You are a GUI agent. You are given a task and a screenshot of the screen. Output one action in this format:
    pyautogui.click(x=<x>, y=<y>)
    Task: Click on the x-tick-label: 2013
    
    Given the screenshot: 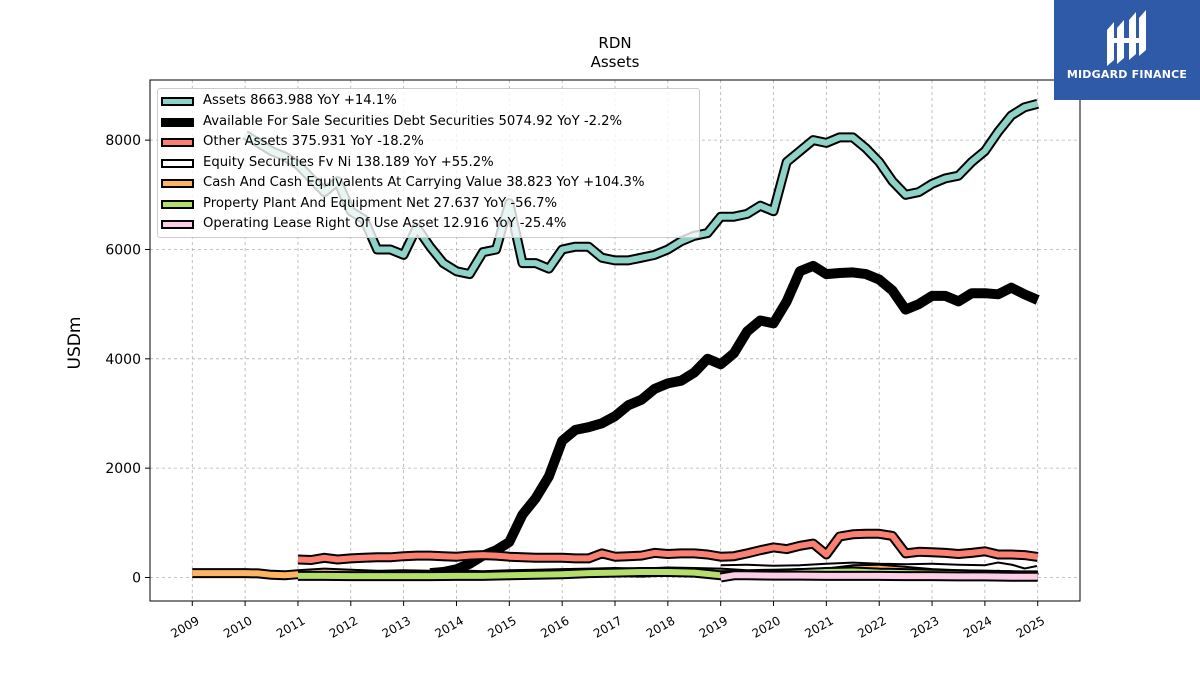 What is the action you would take?
    pyautogui.click(x=396, y=626)
    